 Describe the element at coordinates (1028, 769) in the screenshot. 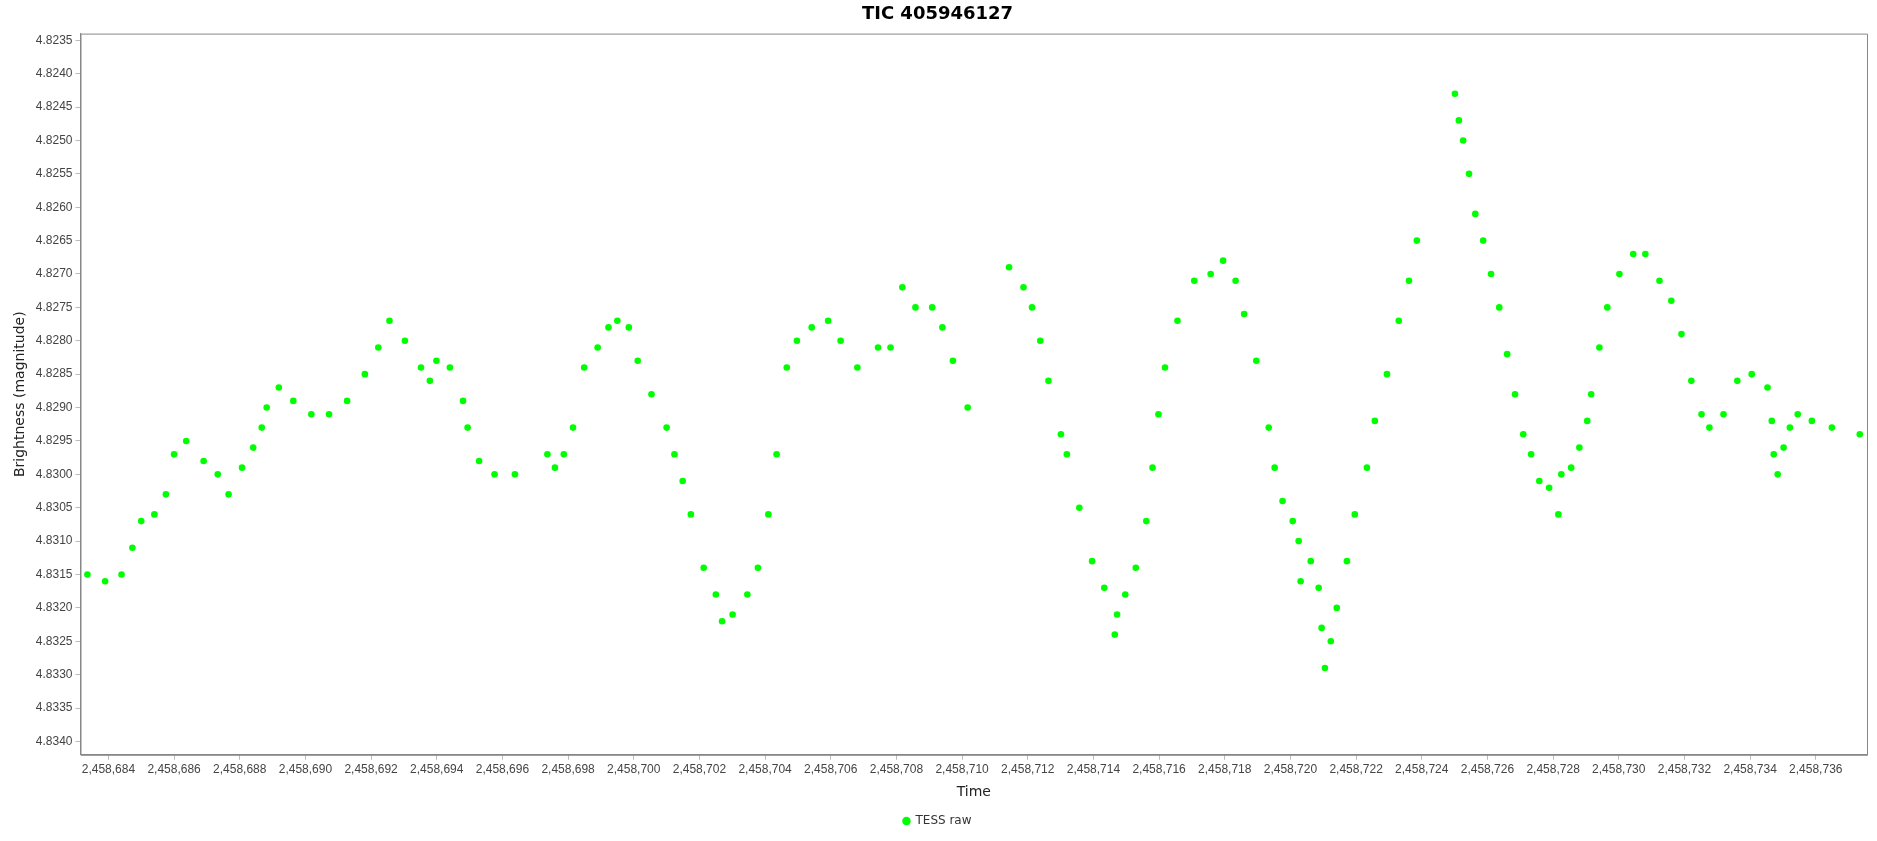

I see `x-tick-label: 2,458,712` at that location.